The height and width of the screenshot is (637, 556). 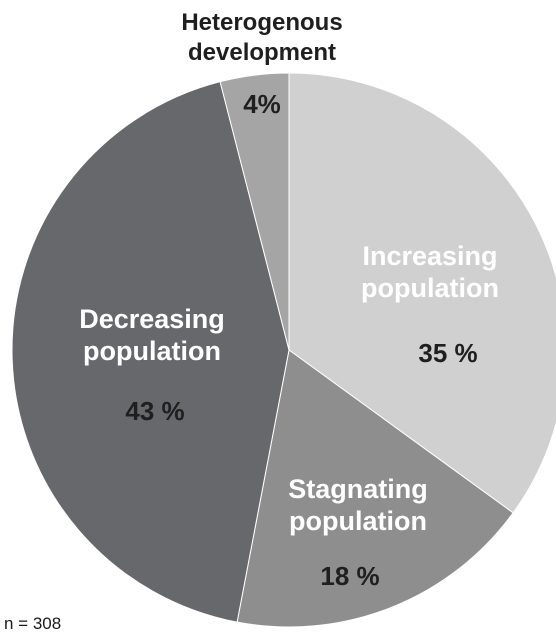 What do you see at coordinates (261, 37) in the screenshot?
I see `slice-label-heterogenous: Heterogenous development` at bounding box center [261, 37].